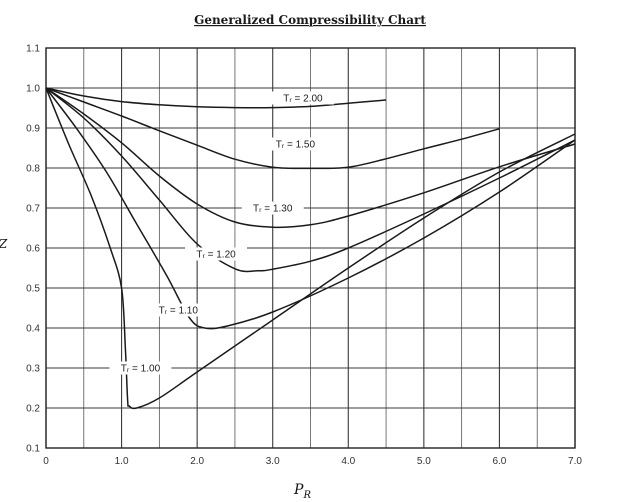  I want to click on x-tick-label: 1.0, so click(122, 461).